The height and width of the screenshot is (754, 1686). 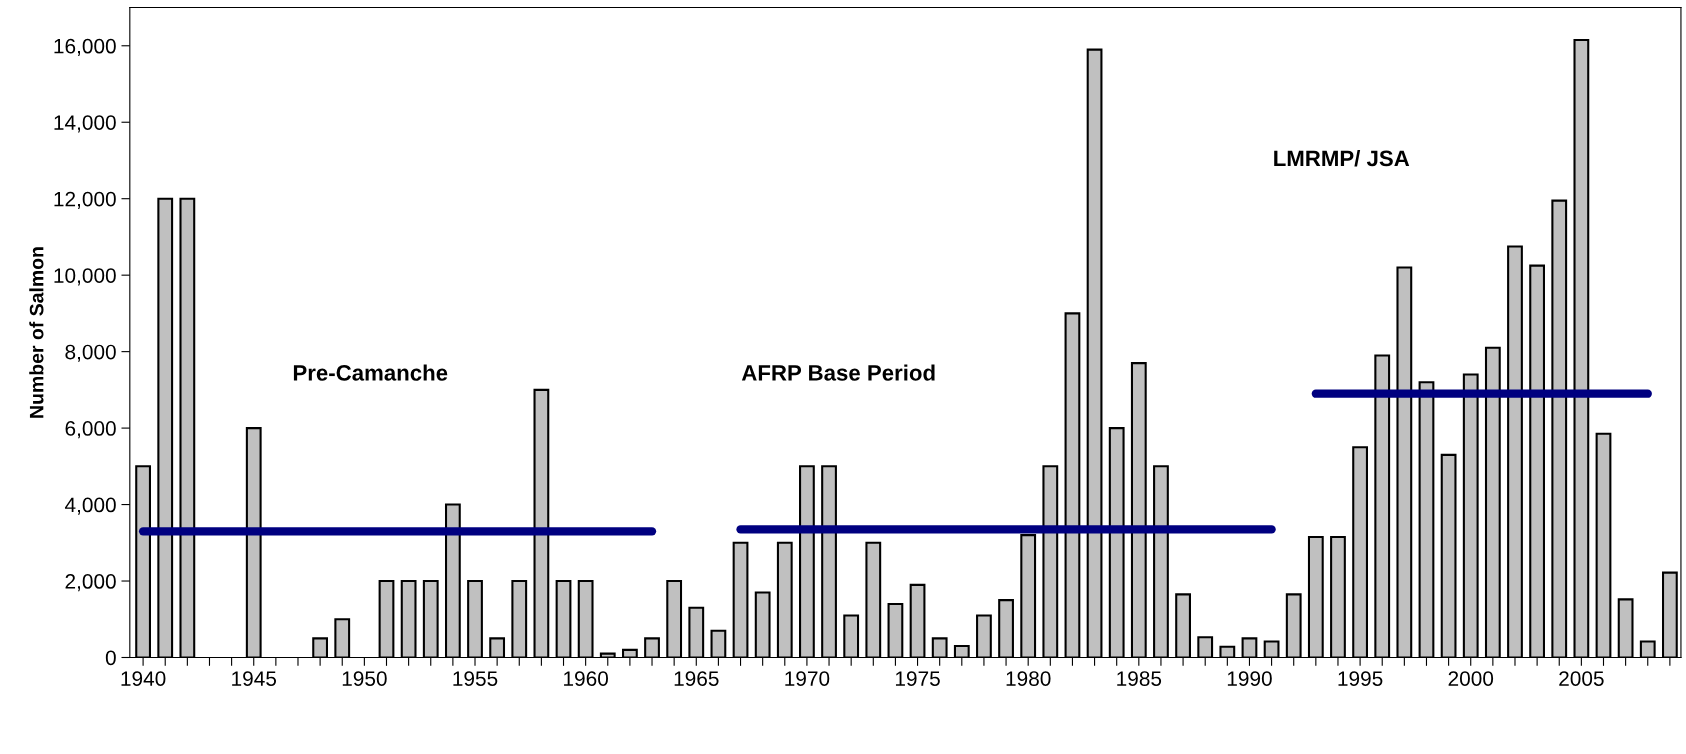 I want to click on annotation: Pre-Camanche, so click(x=370, y=372).